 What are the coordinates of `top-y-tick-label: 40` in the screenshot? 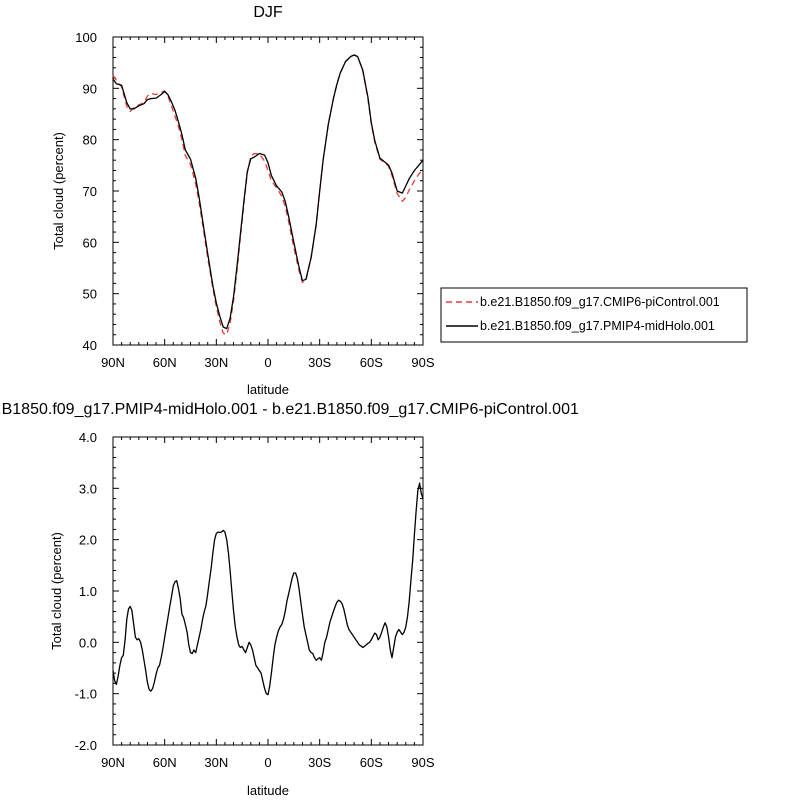 It's located at (90, 345).